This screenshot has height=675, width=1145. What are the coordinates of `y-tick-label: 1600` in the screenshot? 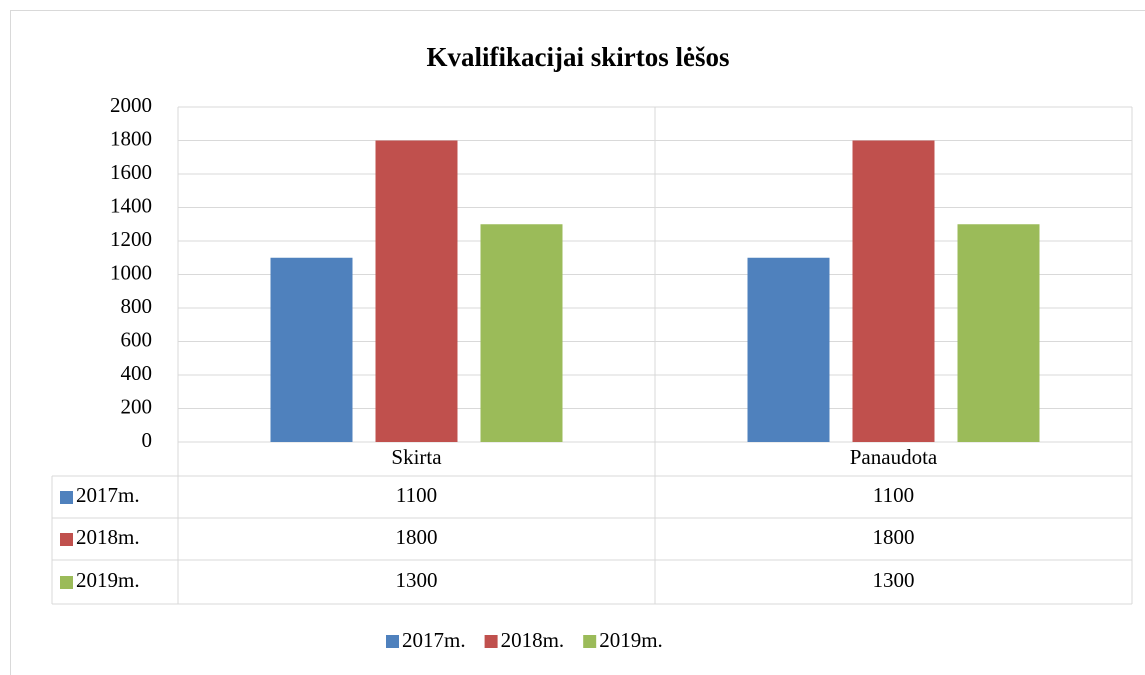 It's located at (131, 172).